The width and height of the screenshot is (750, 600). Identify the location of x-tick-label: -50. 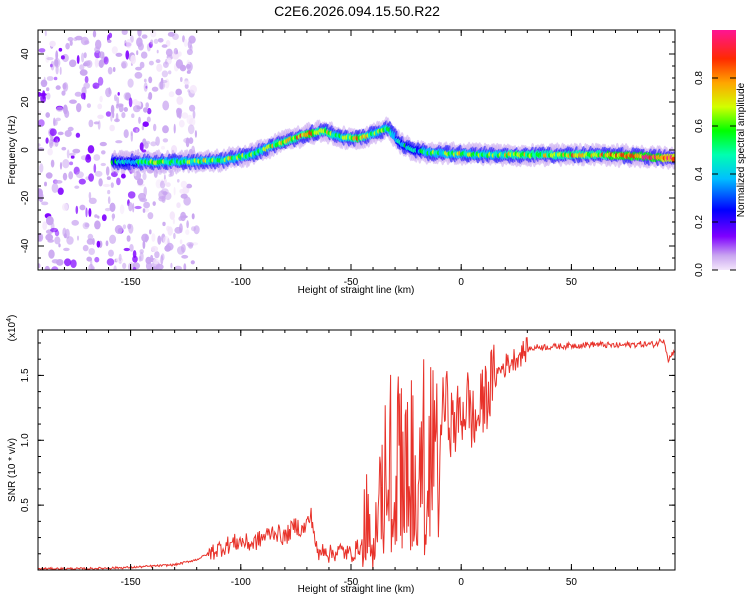
(351, 282).